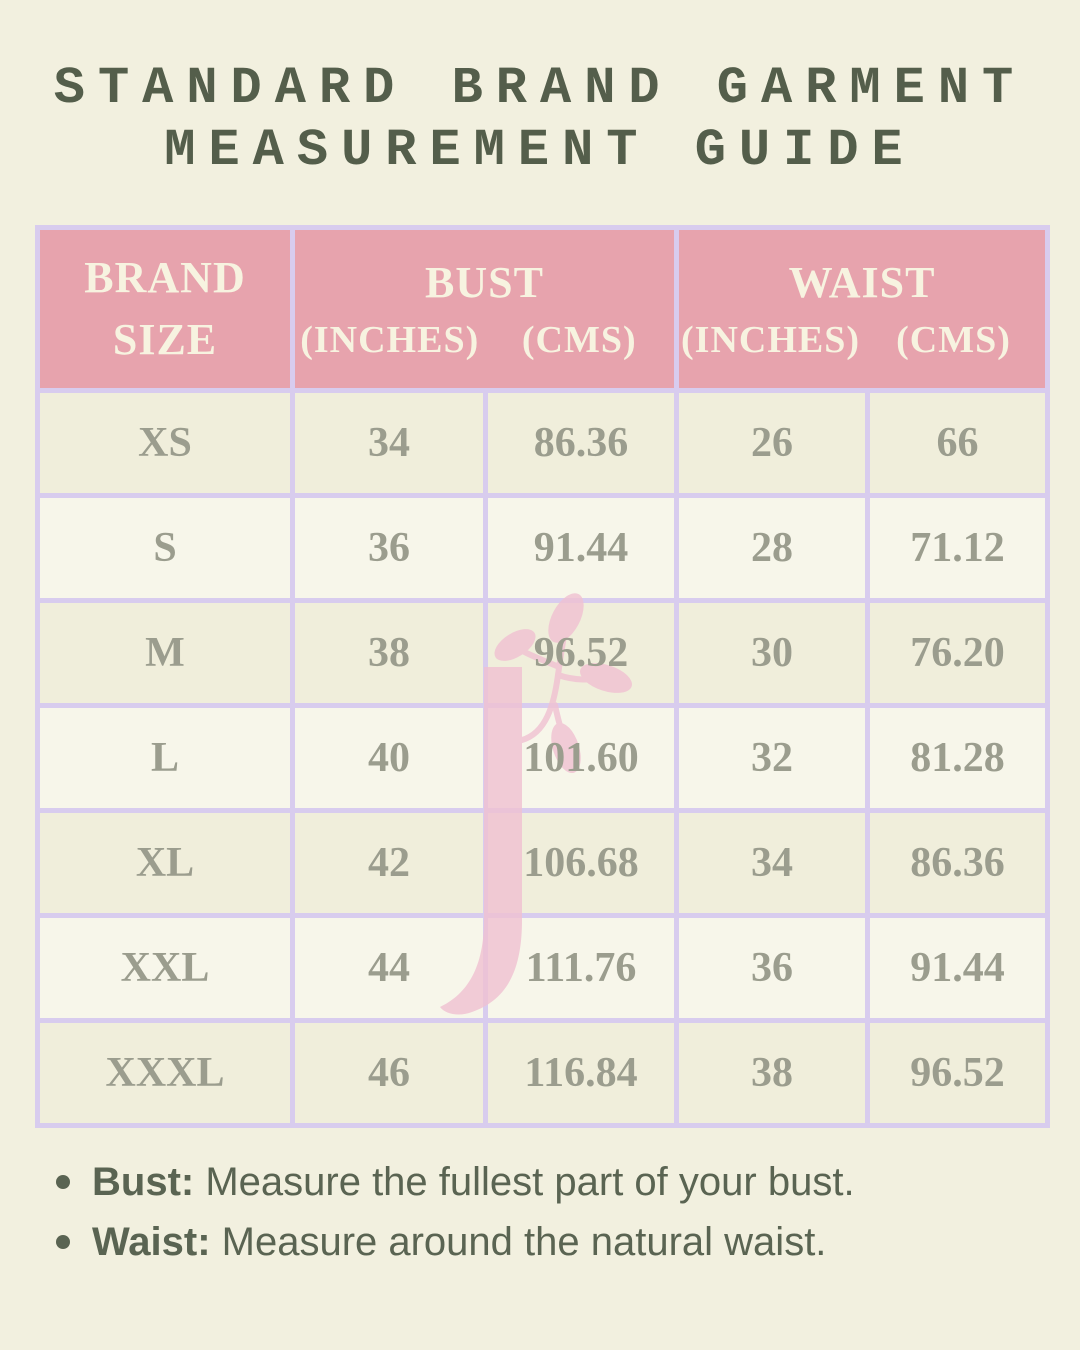 The image size is (1080, 1350). What do you see at coordinates (165, 968) in the screenshot?
I see `cell-size: XXL` at bounding box center [165, 968].